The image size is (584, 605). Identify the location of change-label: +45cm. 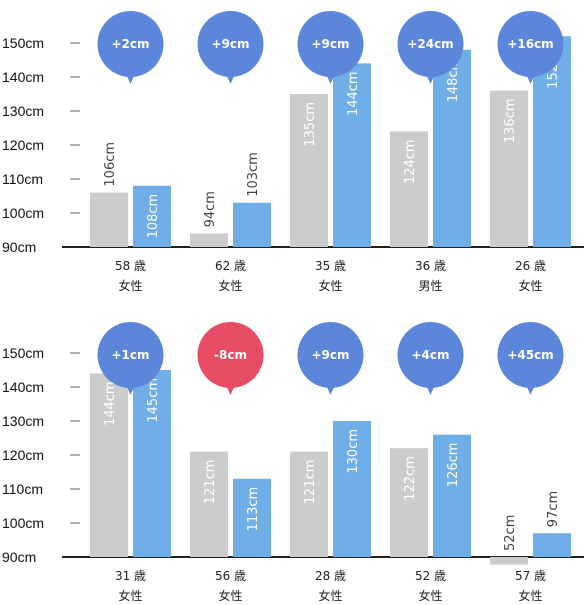
(530, 355).